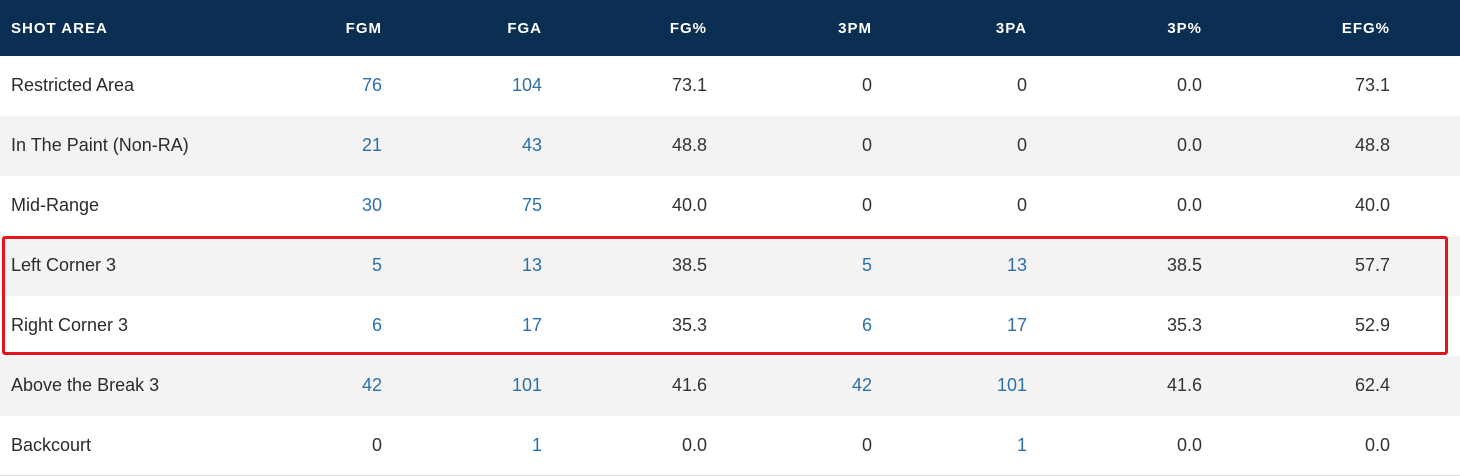 This screenshot has width=1460, height=476. What do you see at coordinates (1011, 28) in the screenshot?
I see `header-3pa: 3PA` at bounding box center [1011, 28].